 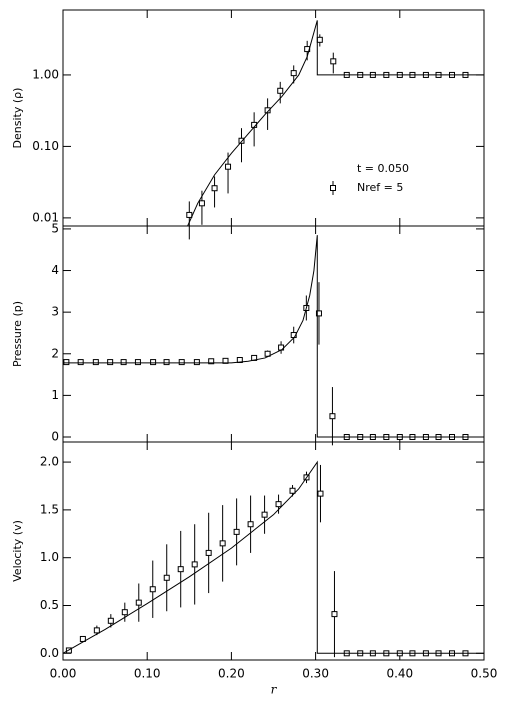 I want to click on y-tick-label: 0, so click(x=55, y=437).